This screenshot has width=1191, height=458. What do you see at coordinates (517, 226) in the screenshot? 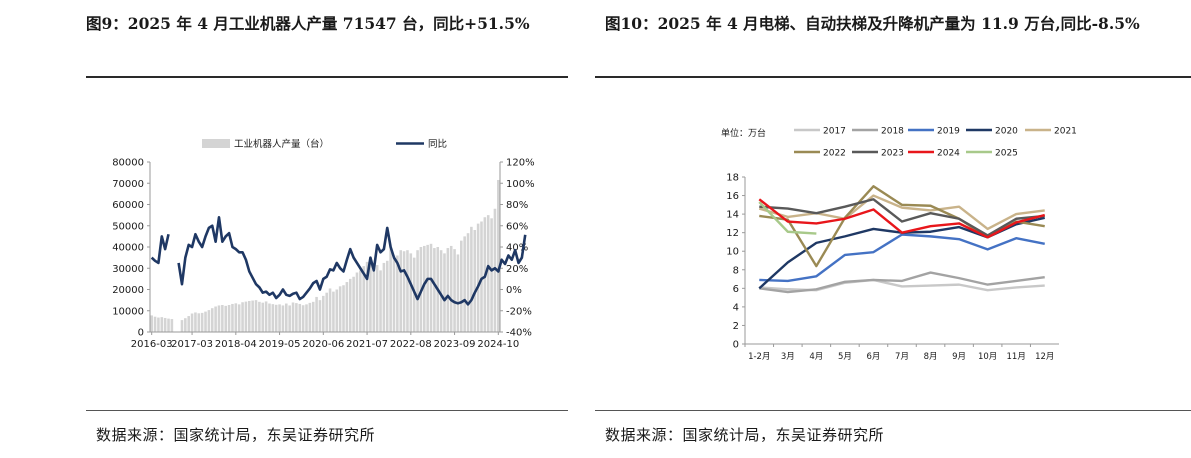
I see `y2-tick-label: 60%` at bounding box center [517, 226].